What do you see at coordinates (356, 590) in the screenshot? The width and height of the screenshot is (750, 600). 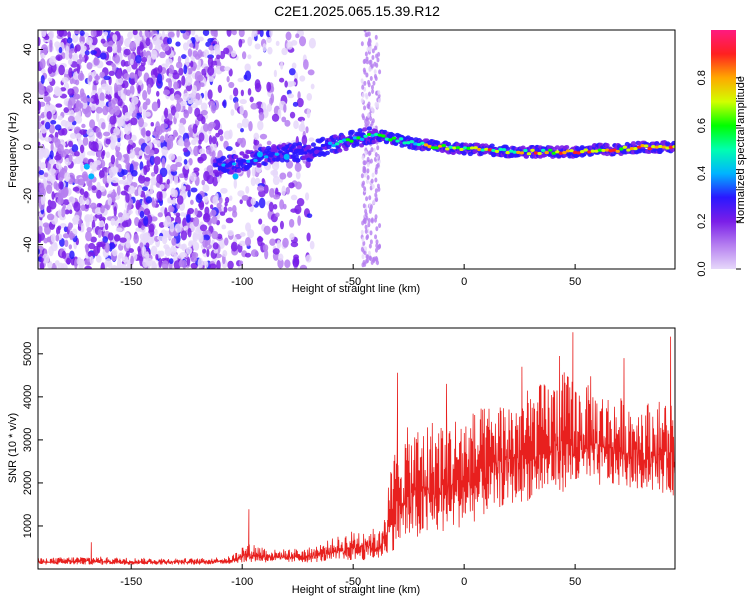 I see `snr-x-label: Height of straight line (km)` at bounding box center [356, 590].